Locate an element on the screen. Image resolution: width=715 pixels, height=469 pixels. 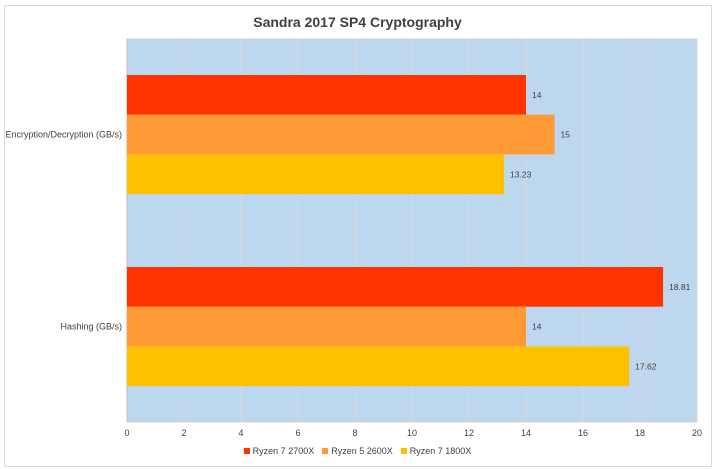
x-tick-label: 10 is located at coordinates (412, 433).